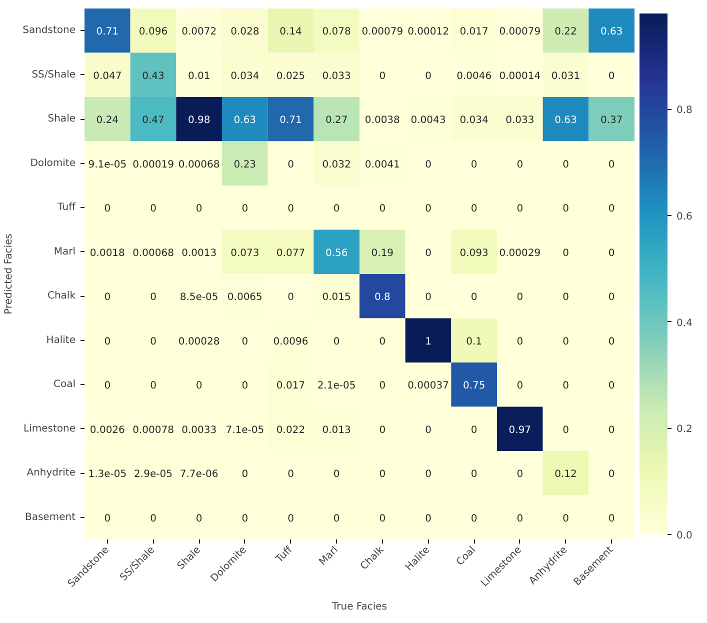  What do you see at coordinates (199, 120) in the screenshot?
I see `data-label: 0.98` at bounding box center [199, 120].